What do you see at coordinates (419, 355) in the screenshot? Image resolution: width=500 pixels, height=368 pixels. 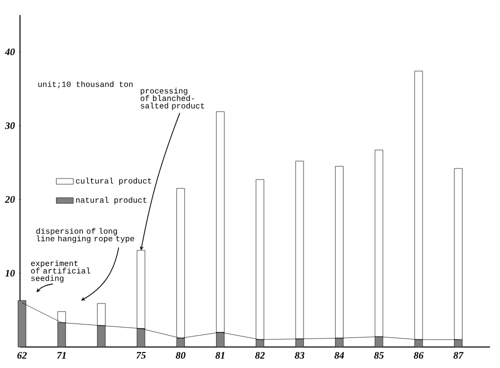 I see `x-tick-label: 86` at bounding box center [419, 355].